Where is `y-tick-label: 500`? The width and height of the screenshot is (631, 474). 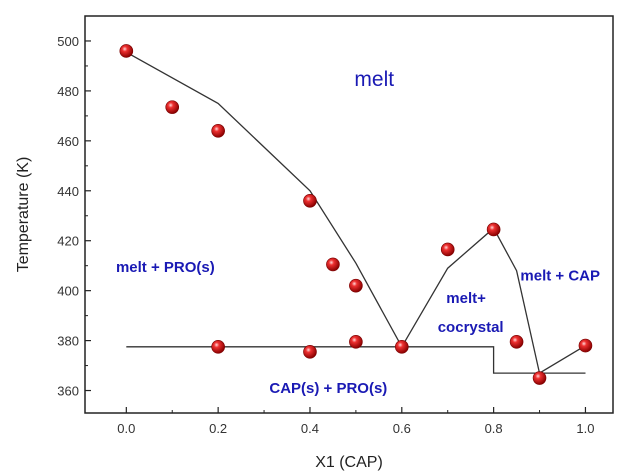 y-tick-label: 500 is located at coordinates (68, 41).